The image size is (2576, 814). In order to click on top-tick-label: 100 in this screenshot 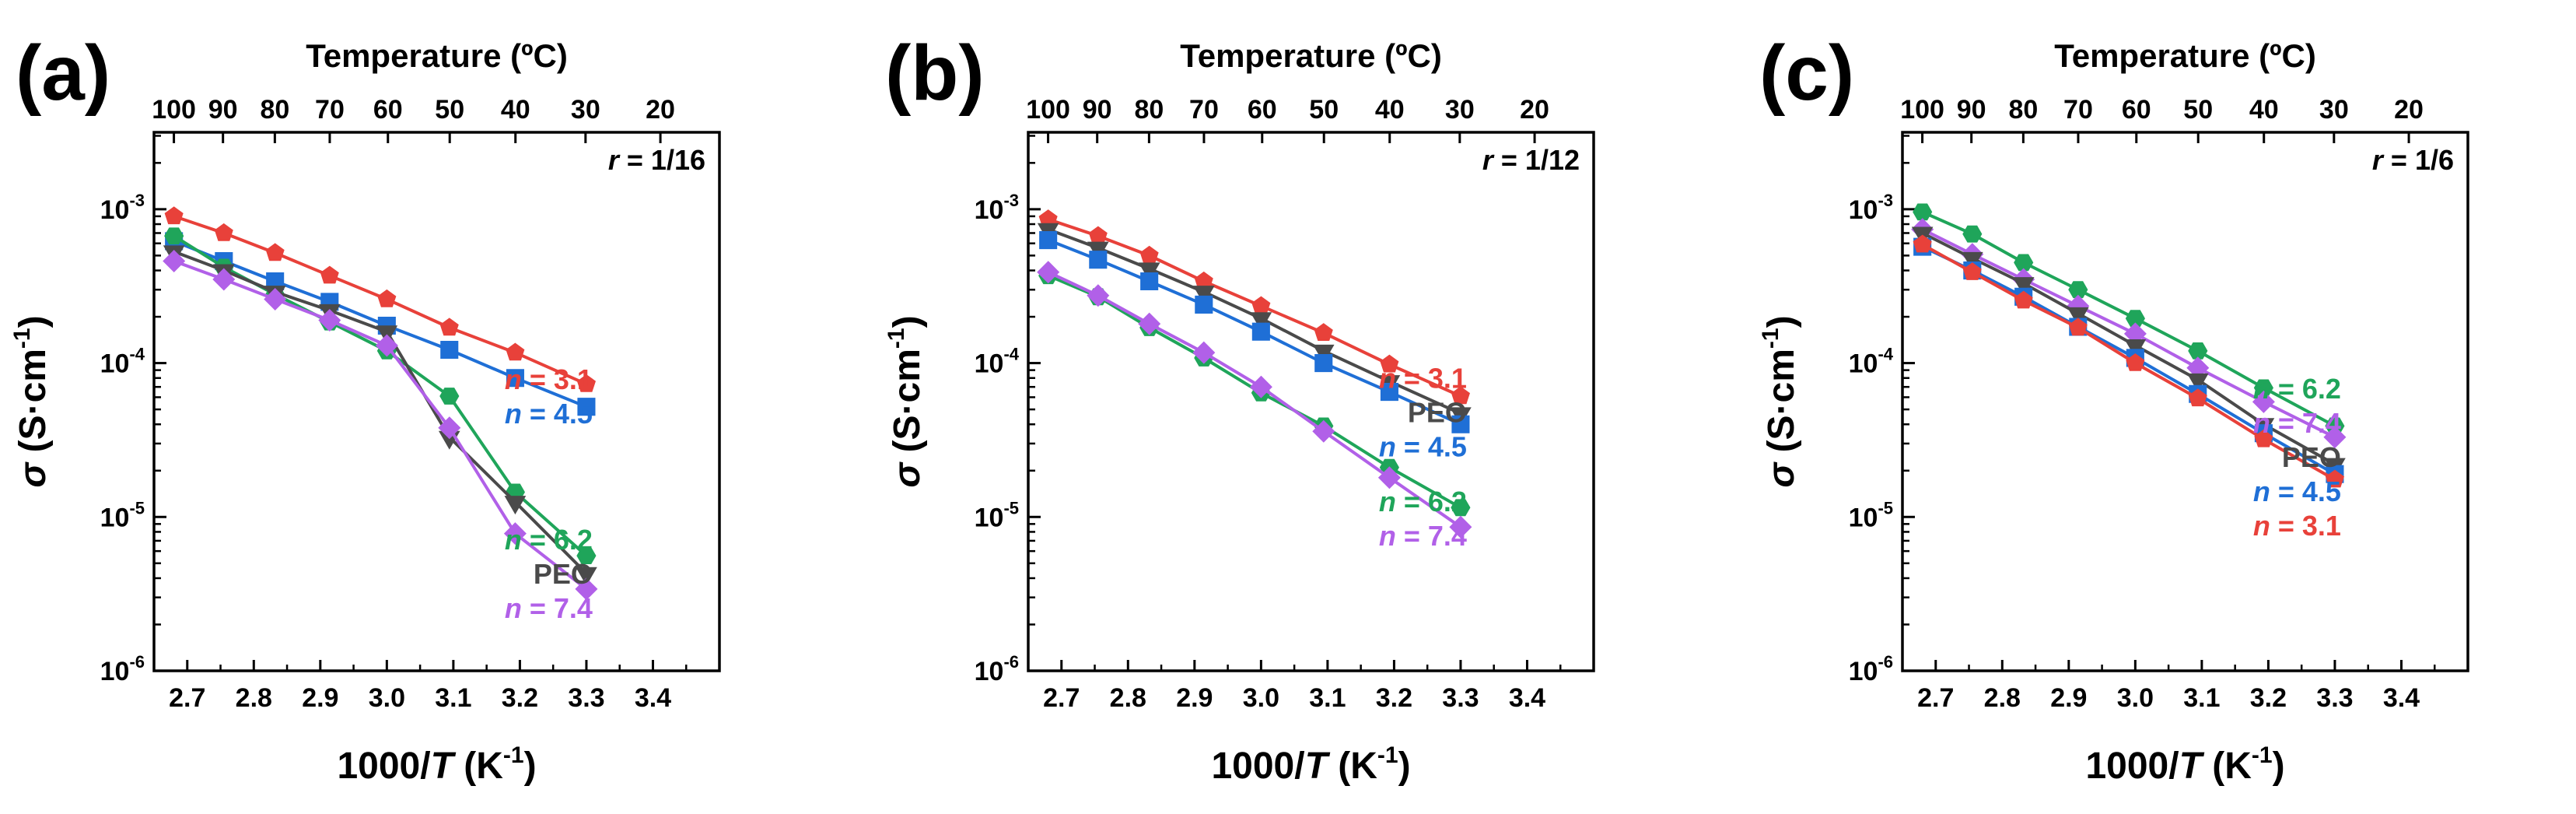, I will do `click(1048, 110)`.